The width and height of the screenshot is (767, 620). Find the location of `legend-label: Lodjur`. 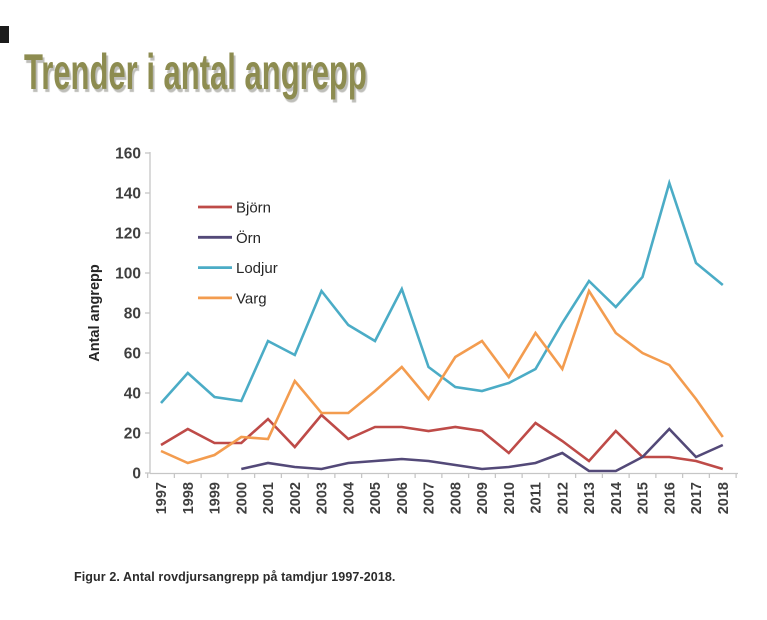

legend-label: Lodjur is located at coordinates (257, 268).